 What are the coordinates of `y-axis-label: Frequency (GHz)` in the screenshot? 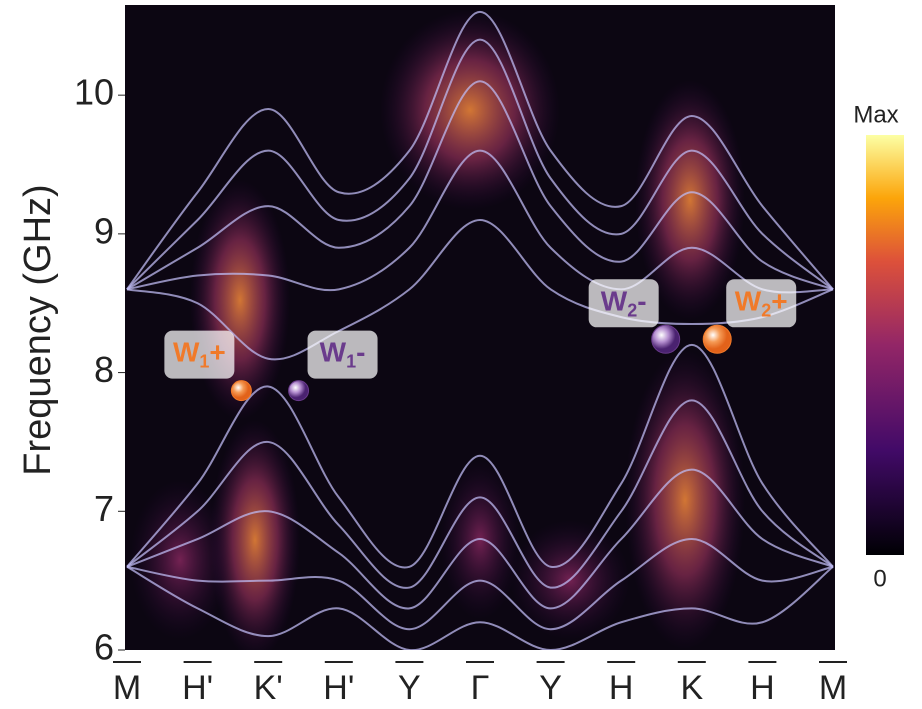 It's located at (38, 329).